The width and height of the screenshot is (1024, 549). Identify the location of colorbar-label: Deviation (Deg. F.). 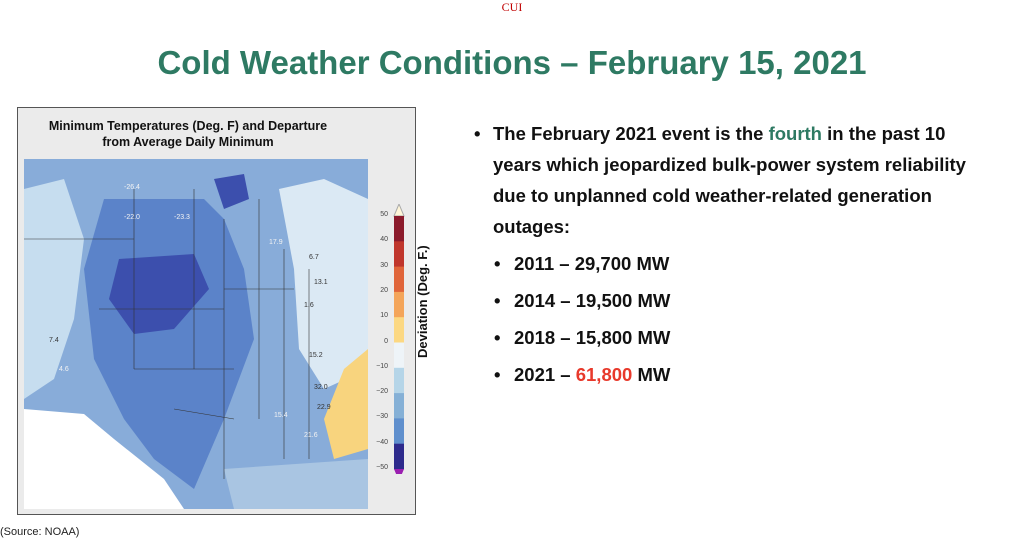
(422, 301).